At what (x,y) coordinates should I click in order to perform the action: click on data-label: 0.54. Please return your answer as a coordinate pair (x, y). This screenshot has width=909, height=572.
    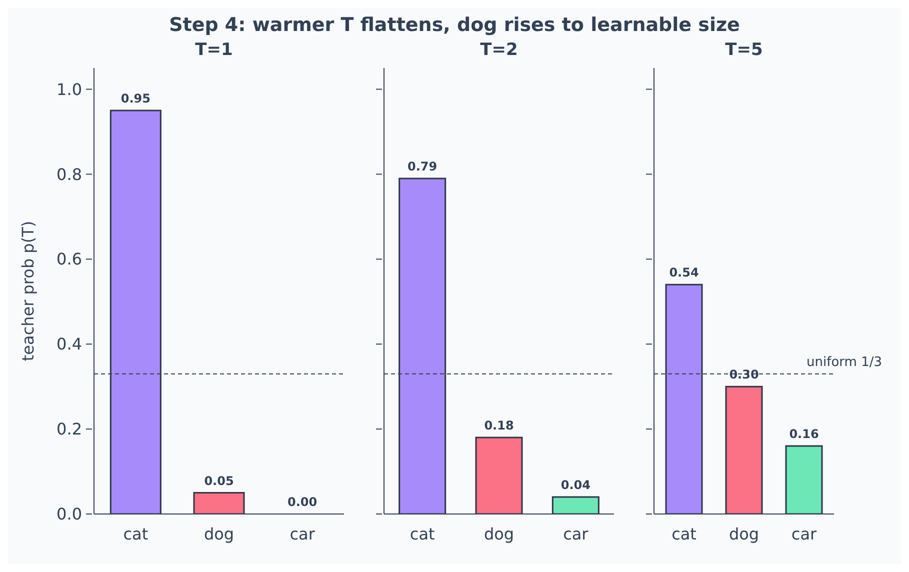
    Looking at the image, I should click on (684, 273).